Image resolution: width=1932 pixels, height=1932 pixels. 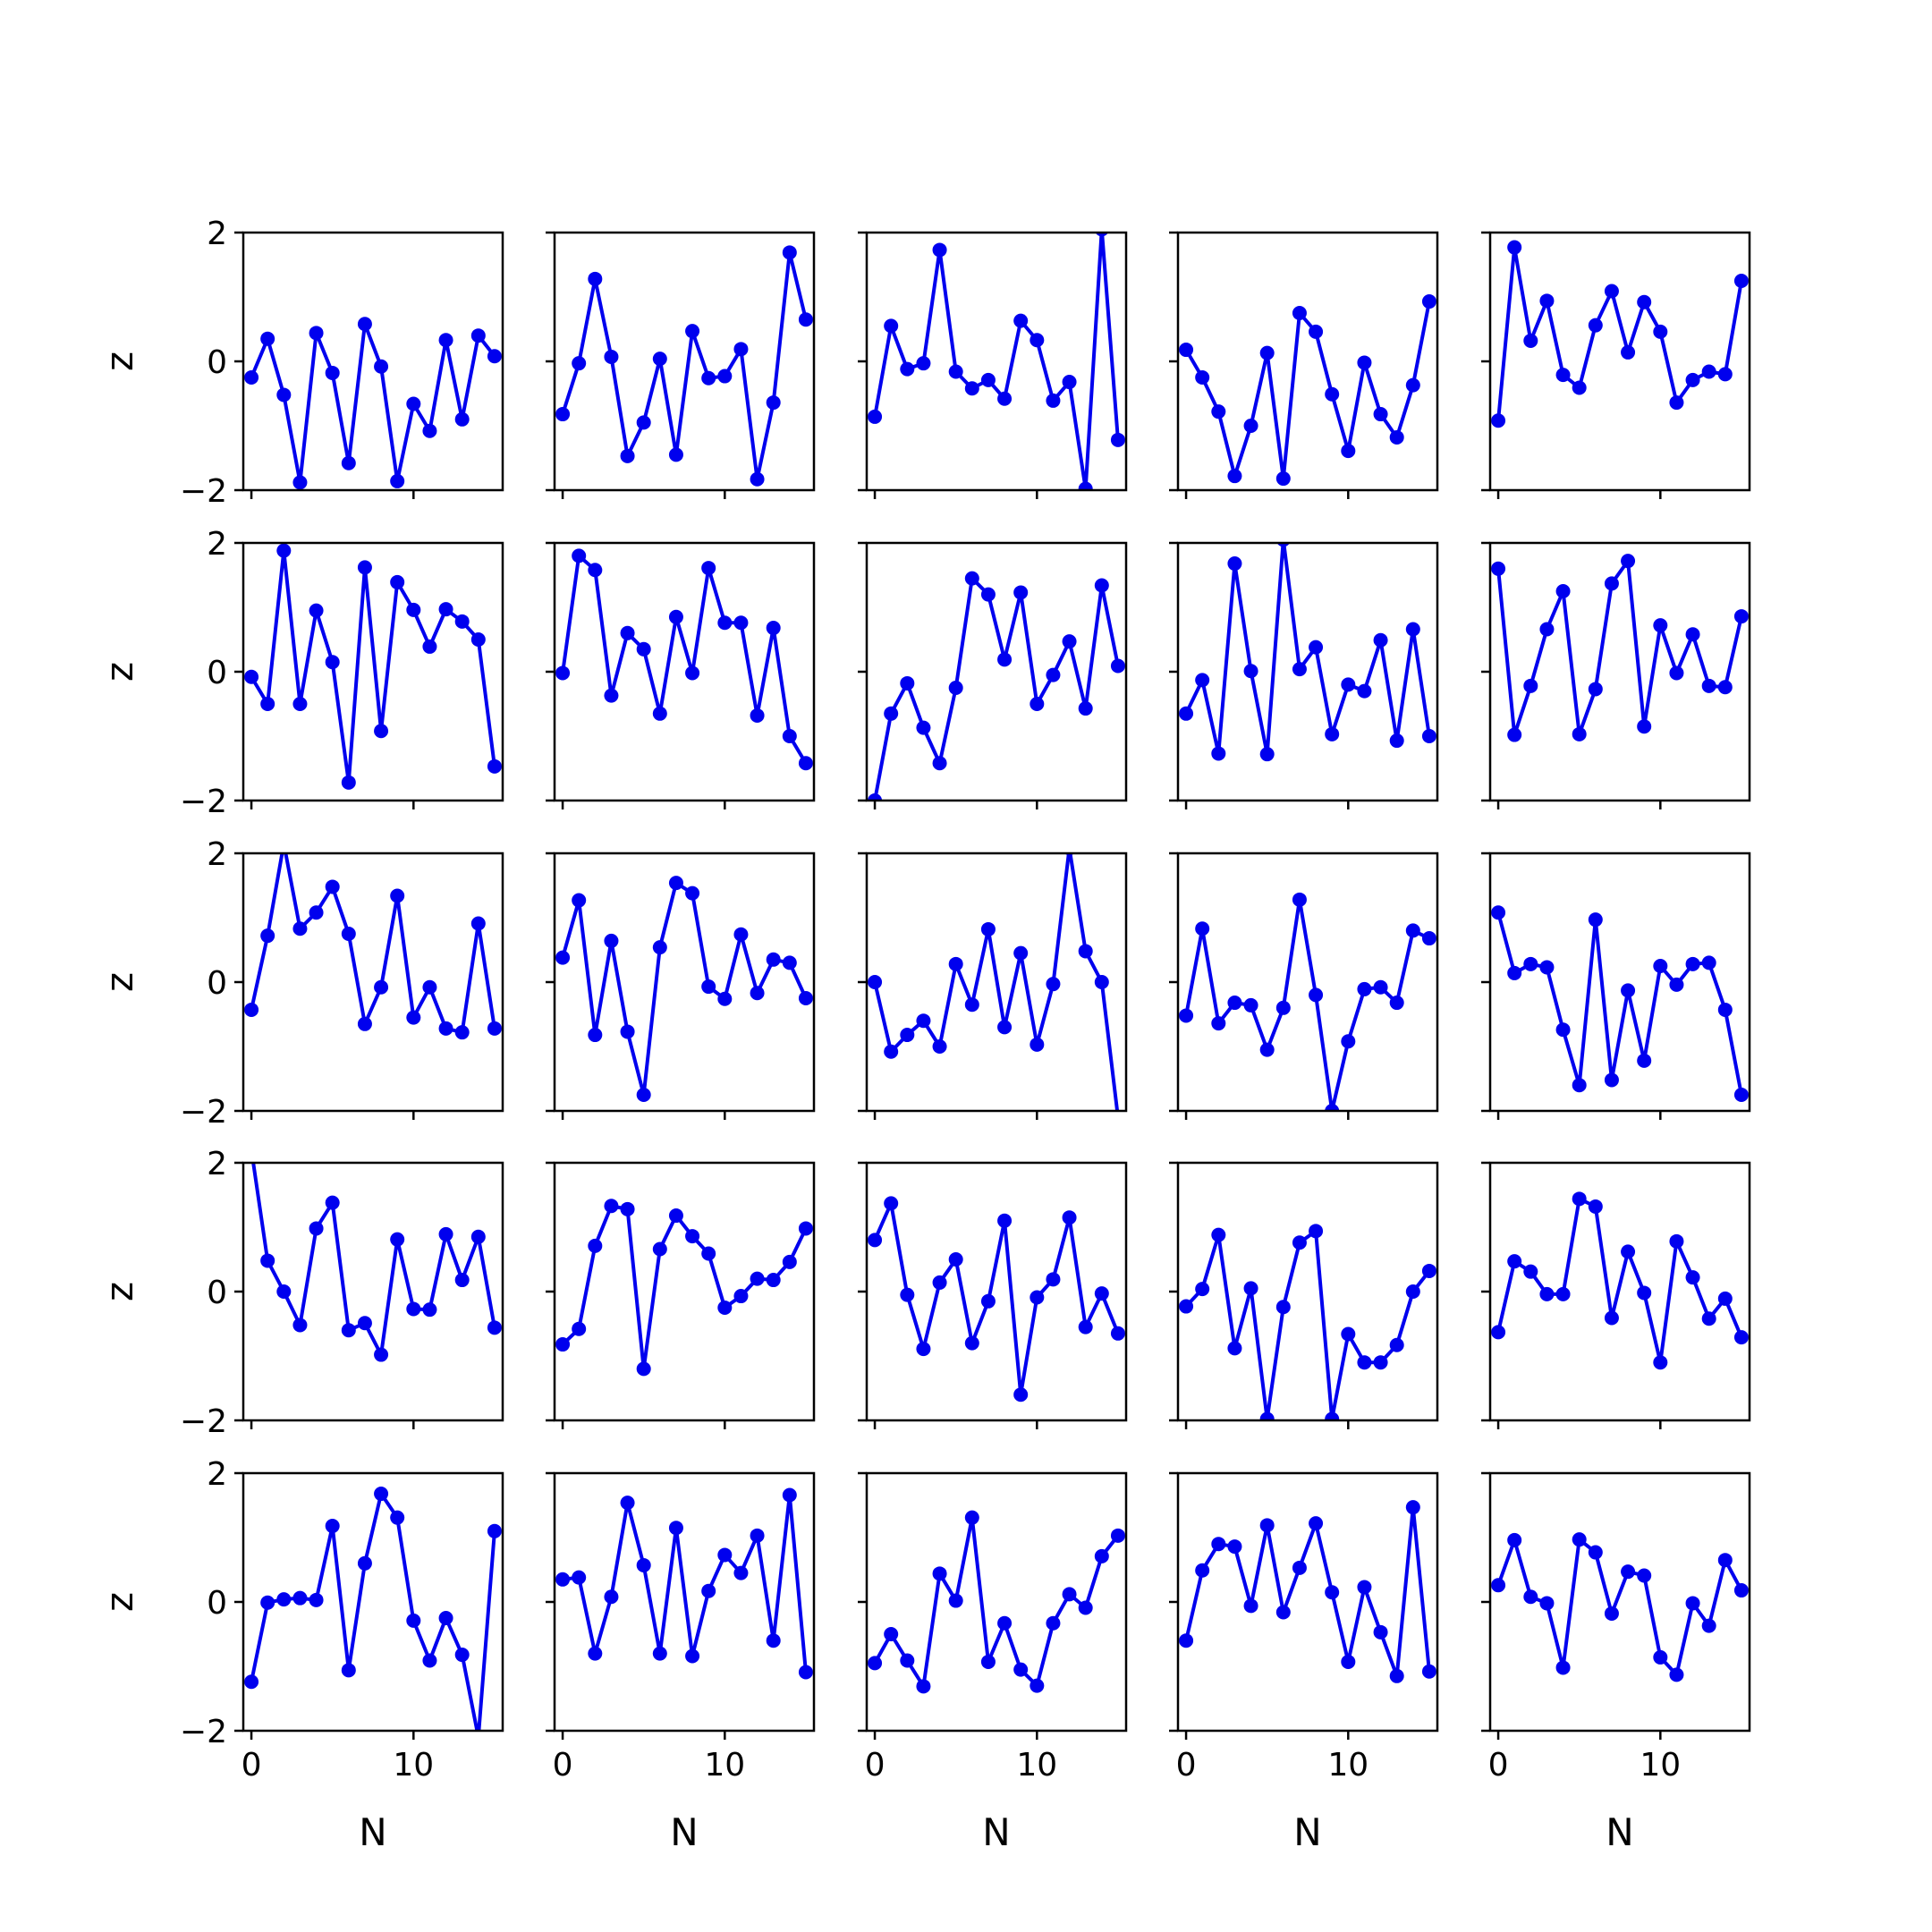 What do you see at coordinates (1616, 986) in the screenshot?
I see `subplot-r3-c5` at bounding box center [1616, 986].